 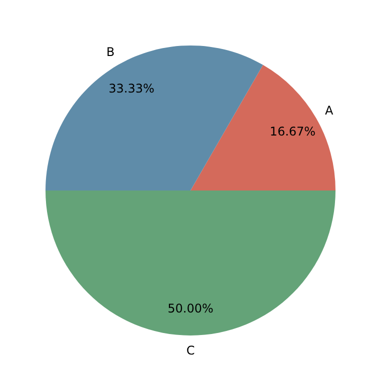 I want to click on slice-label: A, so click(x=329, y=110).